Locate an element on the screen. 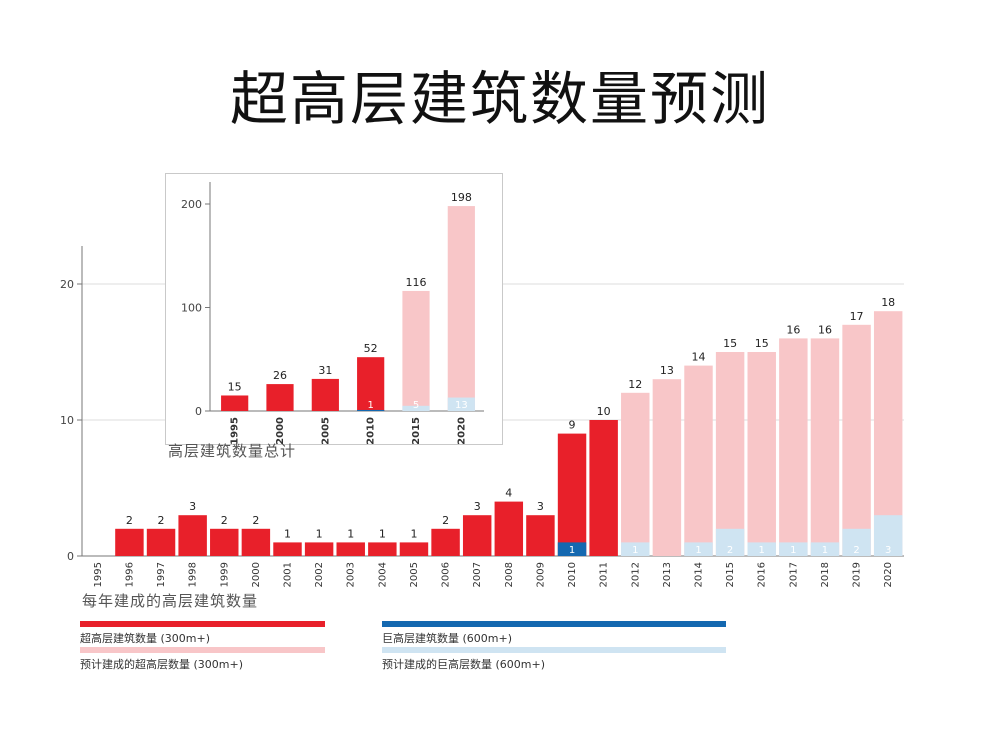 Image resolution: width=1000 pixels, height=750 pixels. bar-value-2000: 26 is located at coordinates (280, 375).